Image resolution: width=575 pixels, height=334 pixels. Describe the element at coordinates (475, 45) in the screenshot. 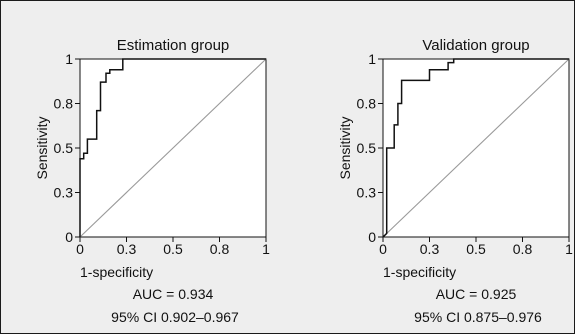

I see `panel-title: Validation group` at that location.